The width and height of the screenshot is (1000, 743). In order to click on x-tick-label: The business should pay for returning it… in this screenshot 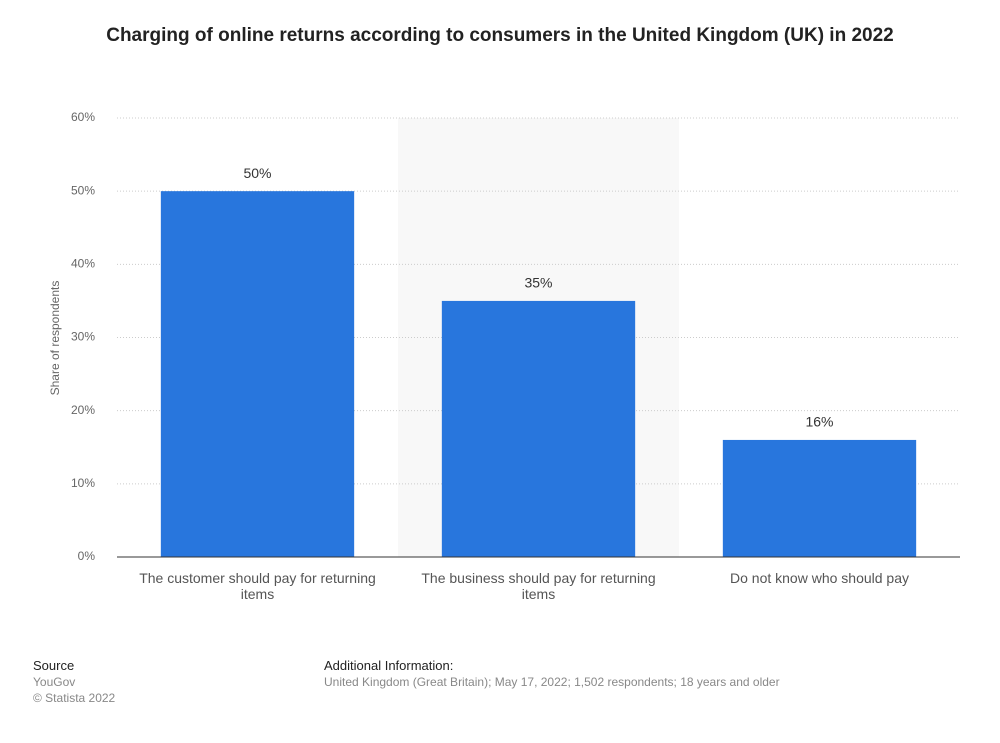, I will do `click(538, 586)`.